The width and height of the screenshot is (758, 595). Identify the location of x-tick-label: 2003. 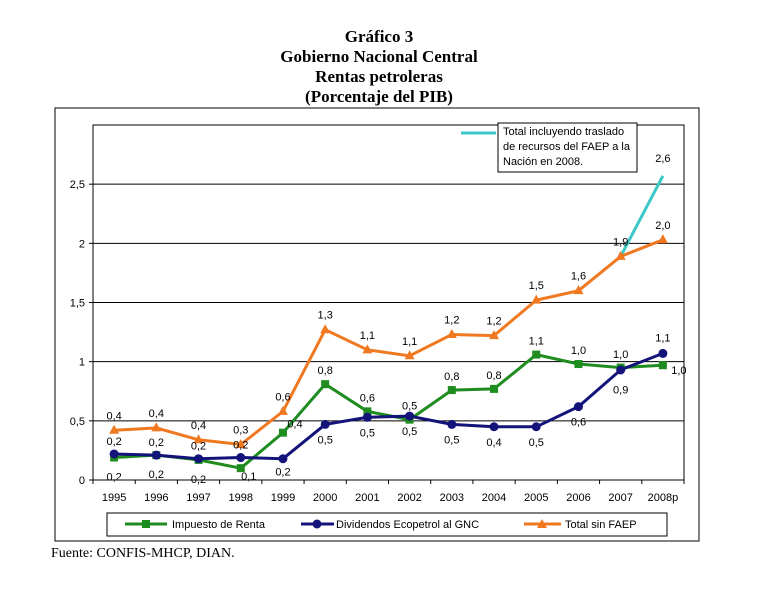
(452, 498).